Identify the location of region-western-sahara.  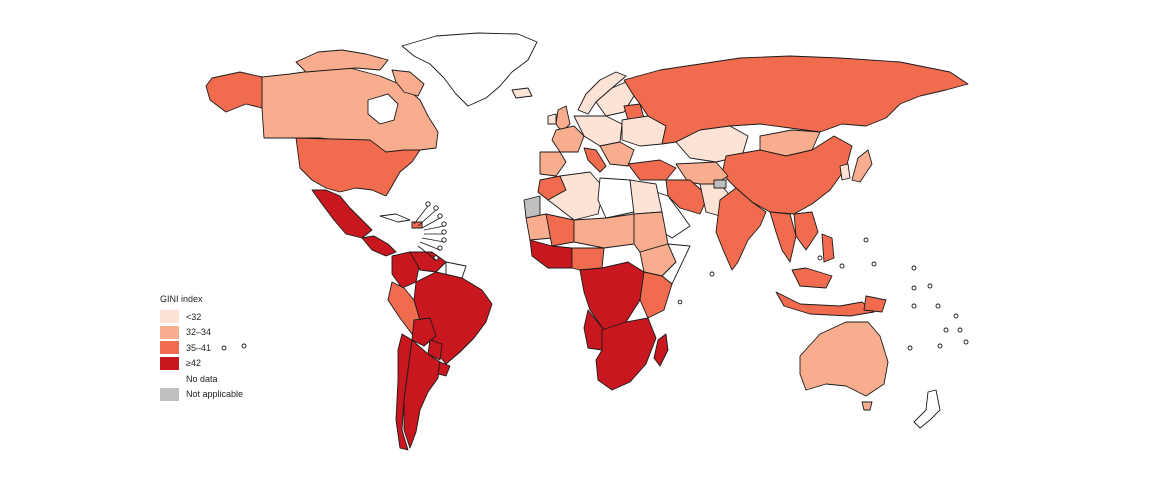
(532, 207).